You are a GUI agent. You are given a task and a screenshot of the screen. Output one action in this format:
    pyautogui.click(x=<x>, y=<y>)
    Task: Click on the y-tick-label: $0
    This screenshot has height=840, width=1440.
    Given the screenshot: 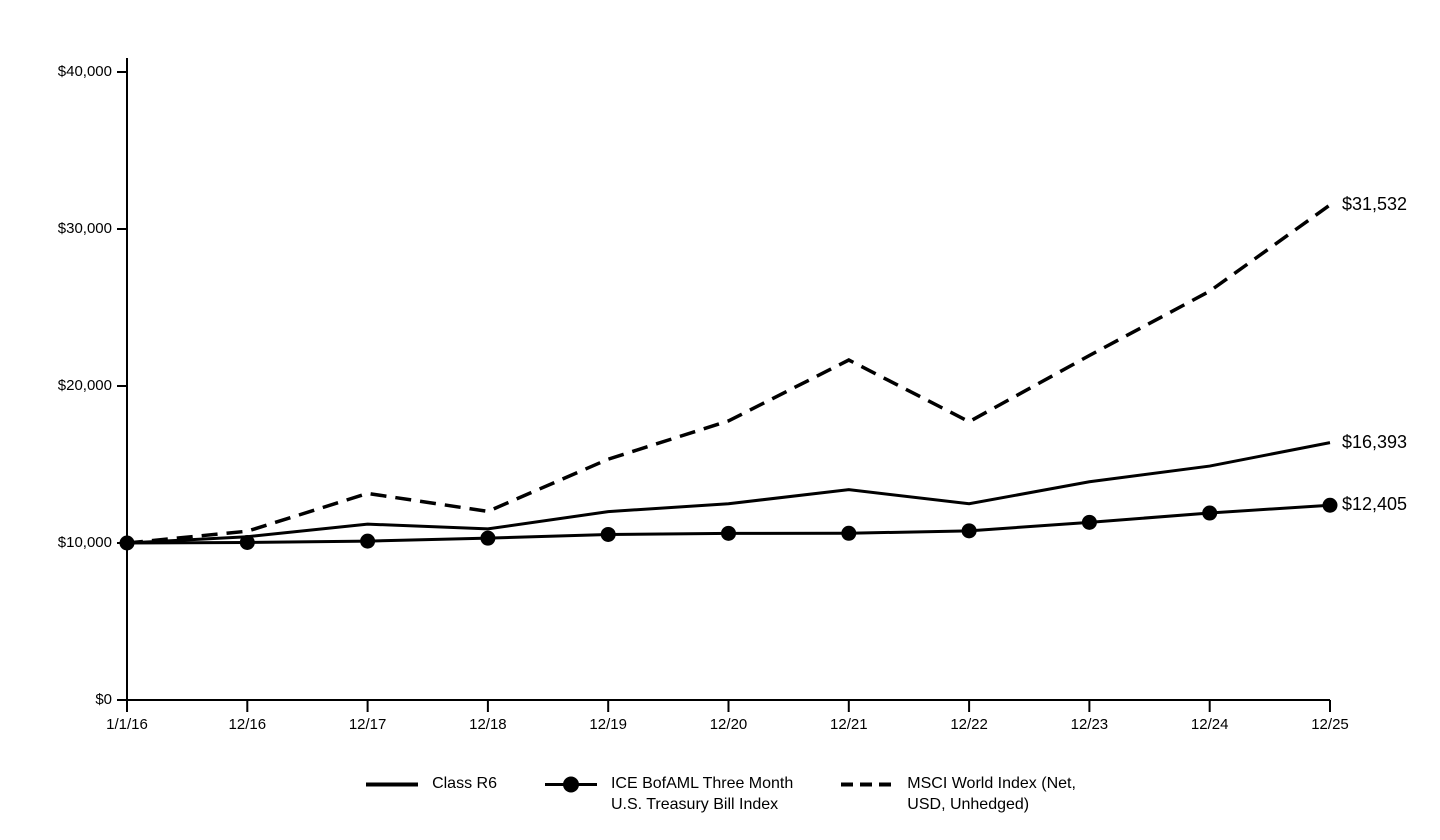 What is the action you would take?
    pyautogui.click(x=103, y=699)
    